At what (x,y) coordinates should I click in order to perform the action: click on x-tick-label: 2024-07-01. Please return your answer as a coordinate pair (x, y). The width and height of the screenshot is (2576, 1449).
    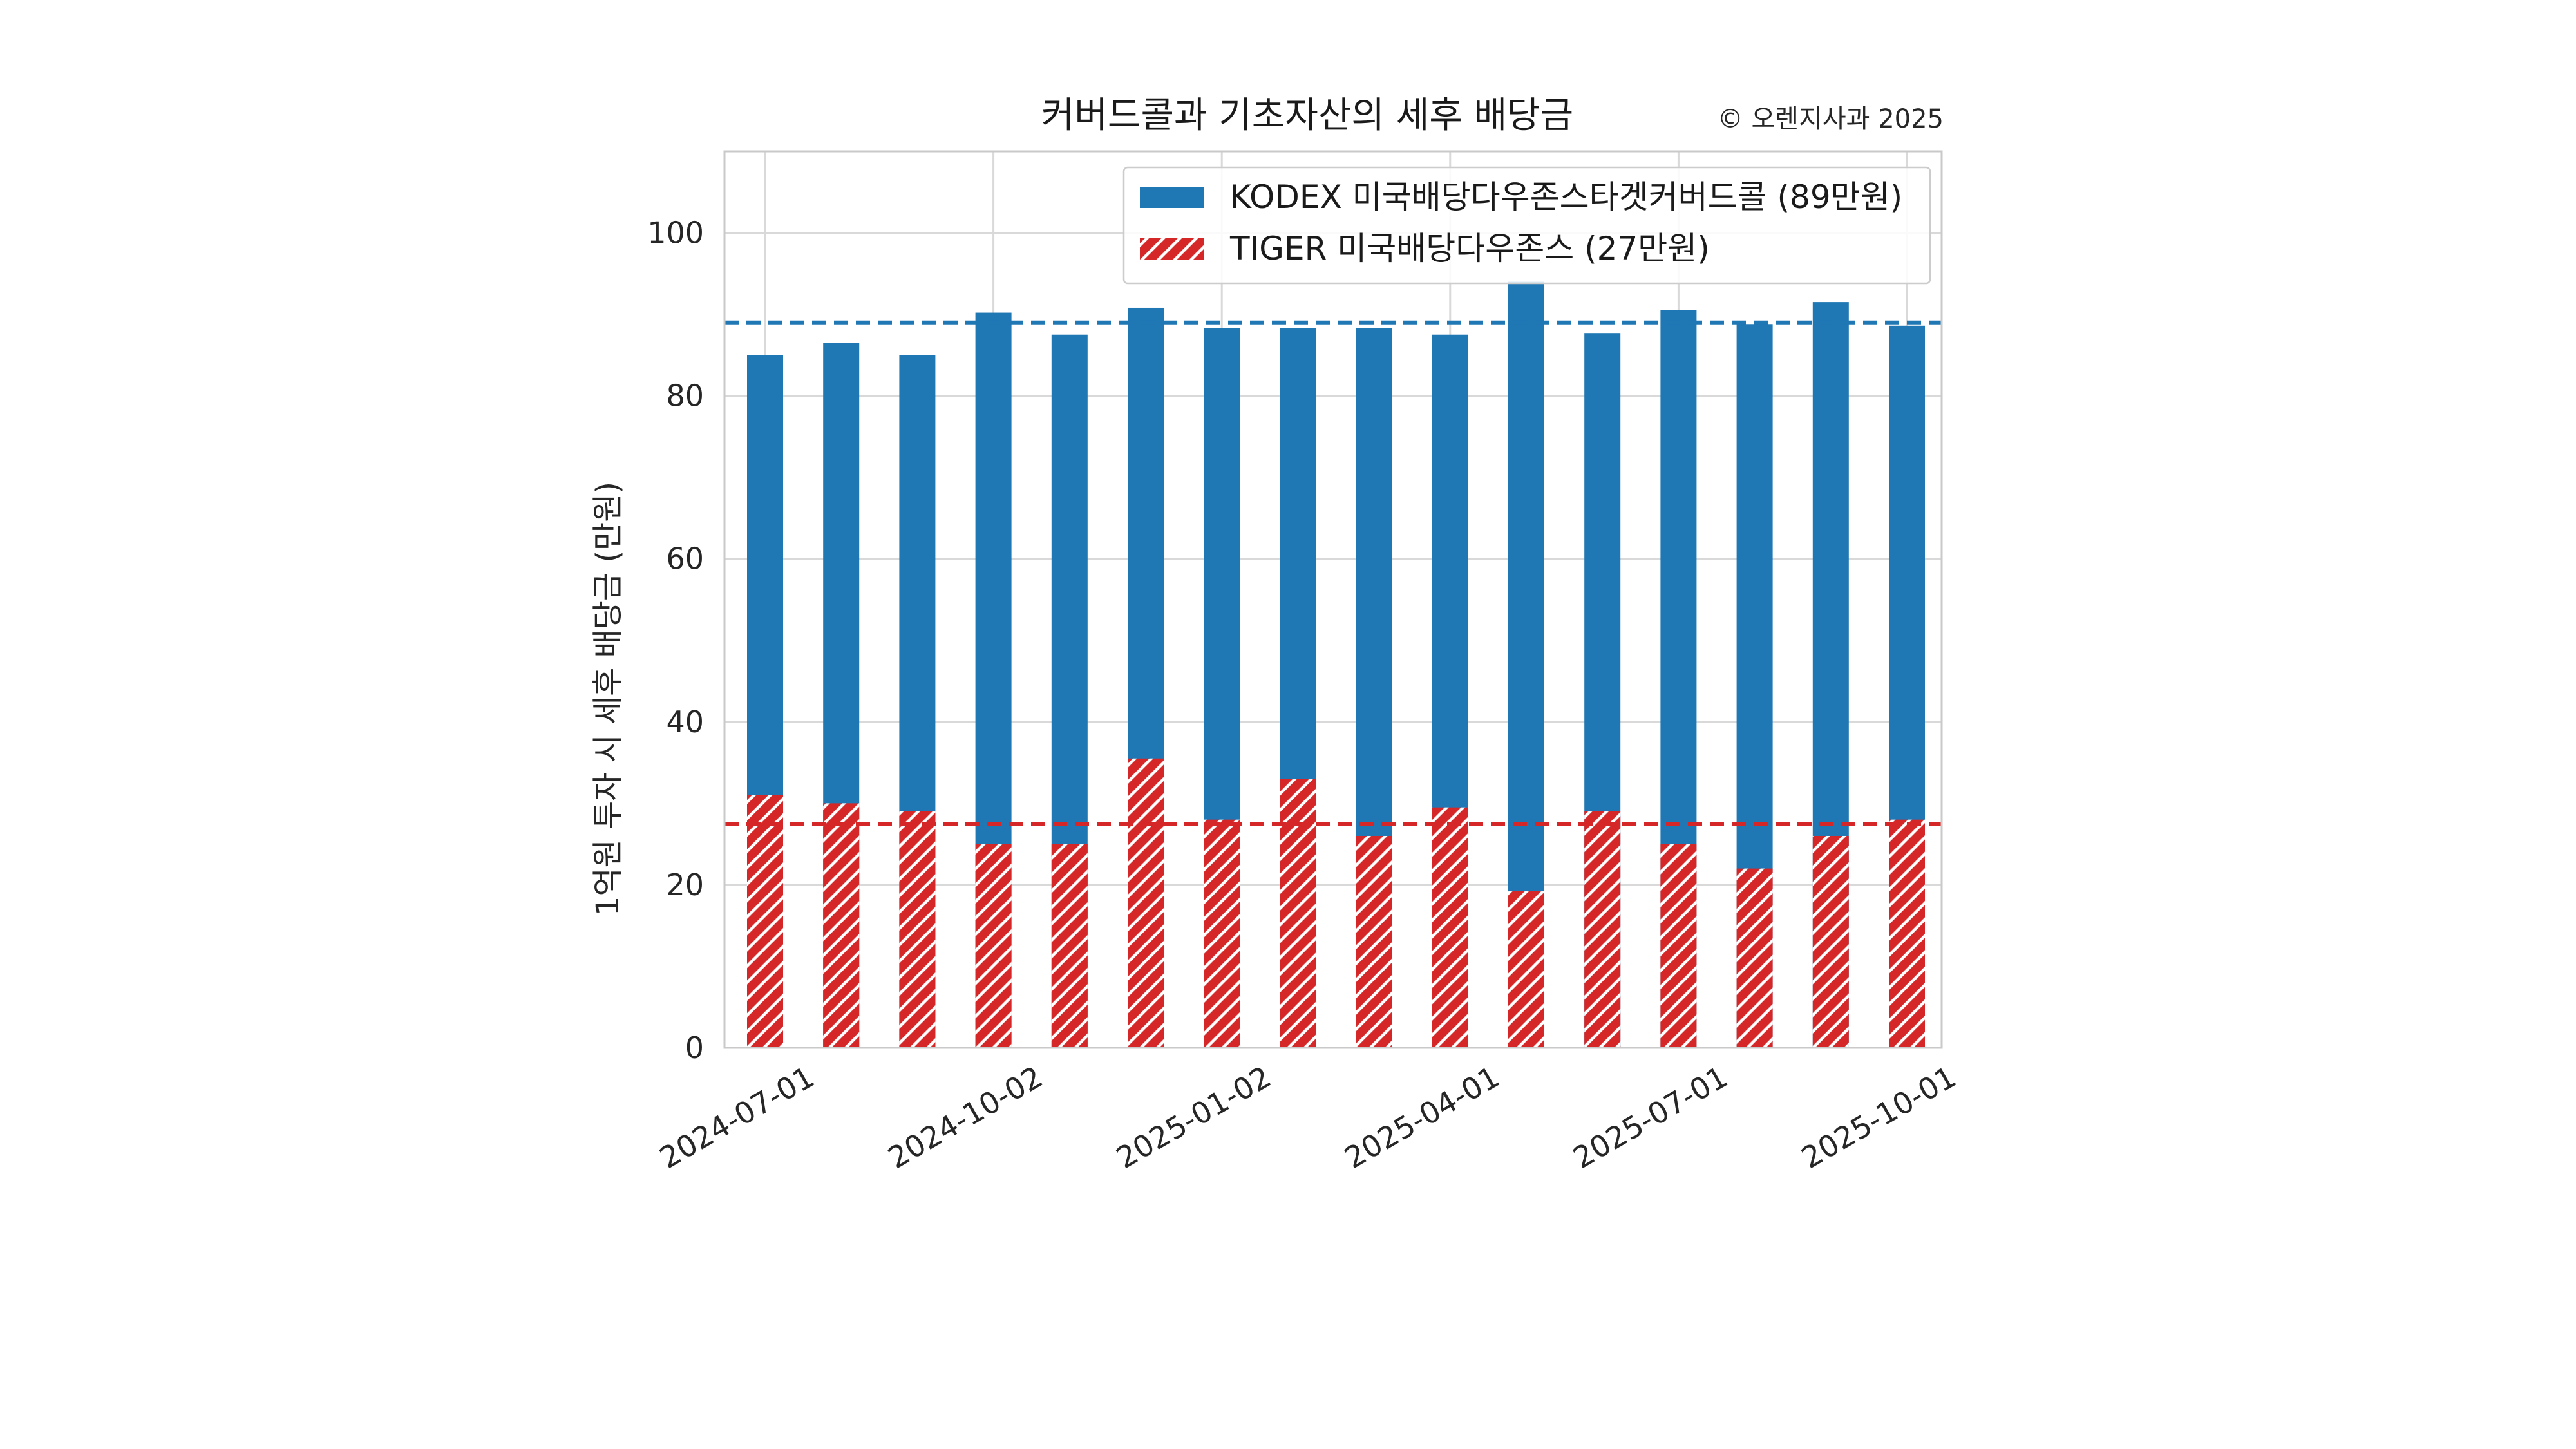
    Looking at the image, I should click on (737, 1117).